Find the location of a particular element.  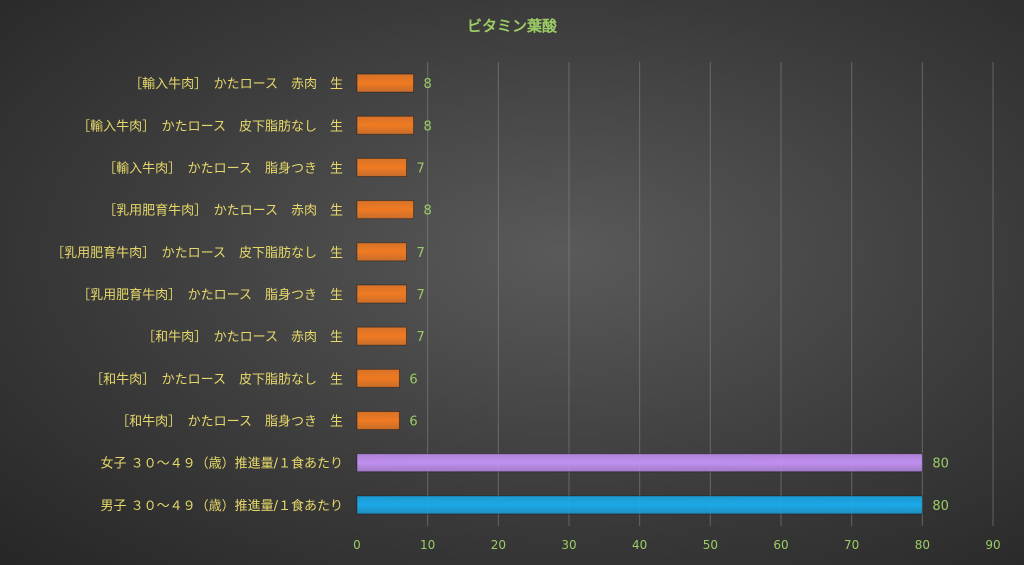

category-label: ［輸入牛肉］ かたロース 脂身つき 生 is located at coordinates (223, 168).